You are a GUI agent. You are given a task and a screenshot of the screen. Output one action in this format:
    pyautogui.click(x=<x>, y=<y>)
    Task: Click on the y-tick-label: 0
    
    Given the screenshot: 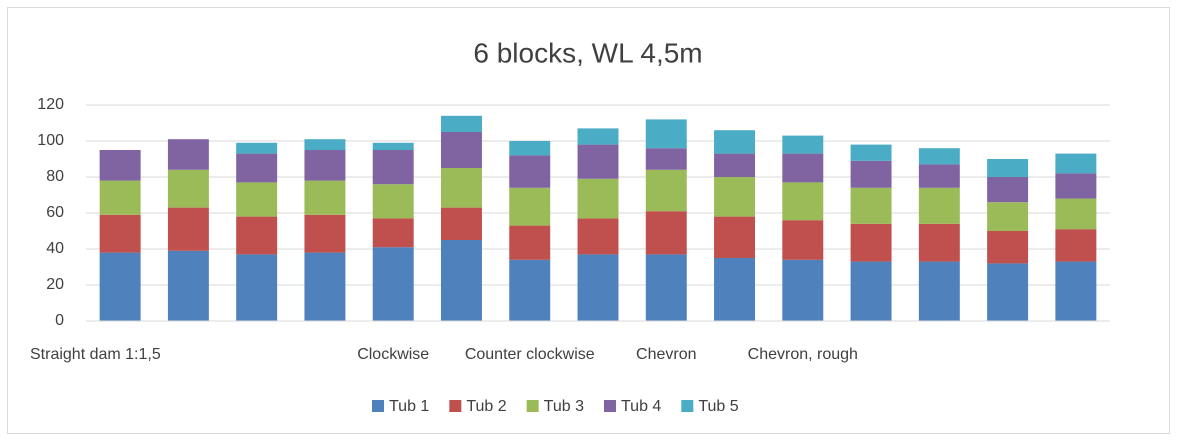 What is the action you would take?
    pyautogui.click(x=59, y=320)
    